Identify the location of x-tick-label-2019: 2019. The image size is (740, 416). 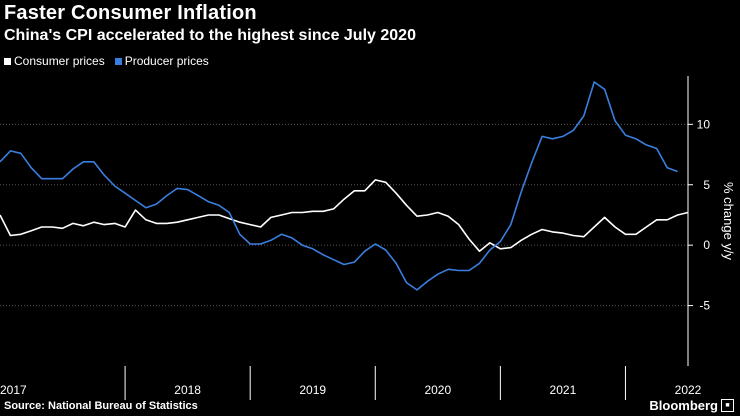
(312, 390).